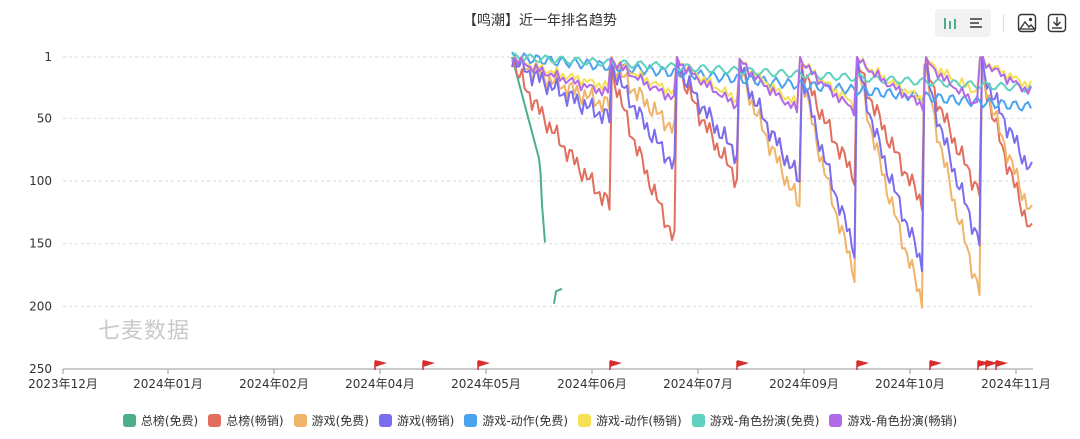 The width and height of the screenshot is (1080, 439). I want to click on list-icon, so click(976, 23).